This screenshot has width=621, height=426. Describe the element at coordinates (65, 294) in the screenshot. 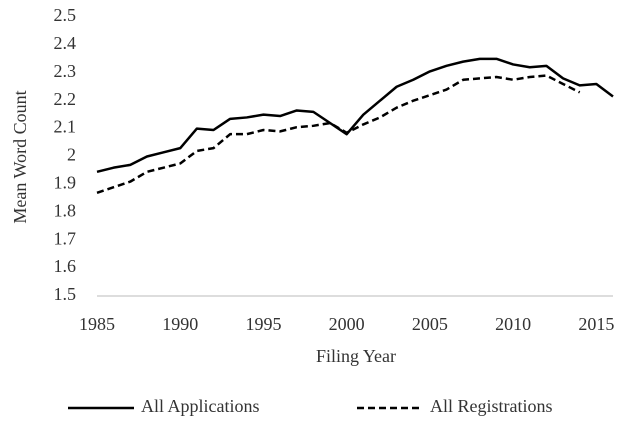

I see `y-tick-label: 1.5` at that location.